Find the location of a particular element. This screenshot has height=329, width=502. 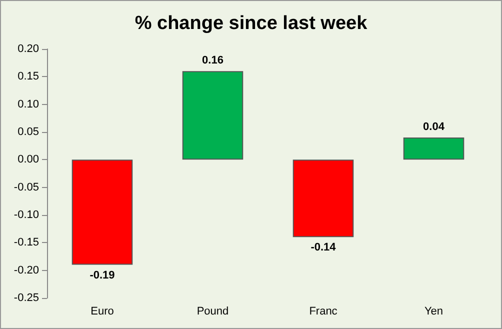

x-tick-label: Yen is located at coordinates (434, 312).